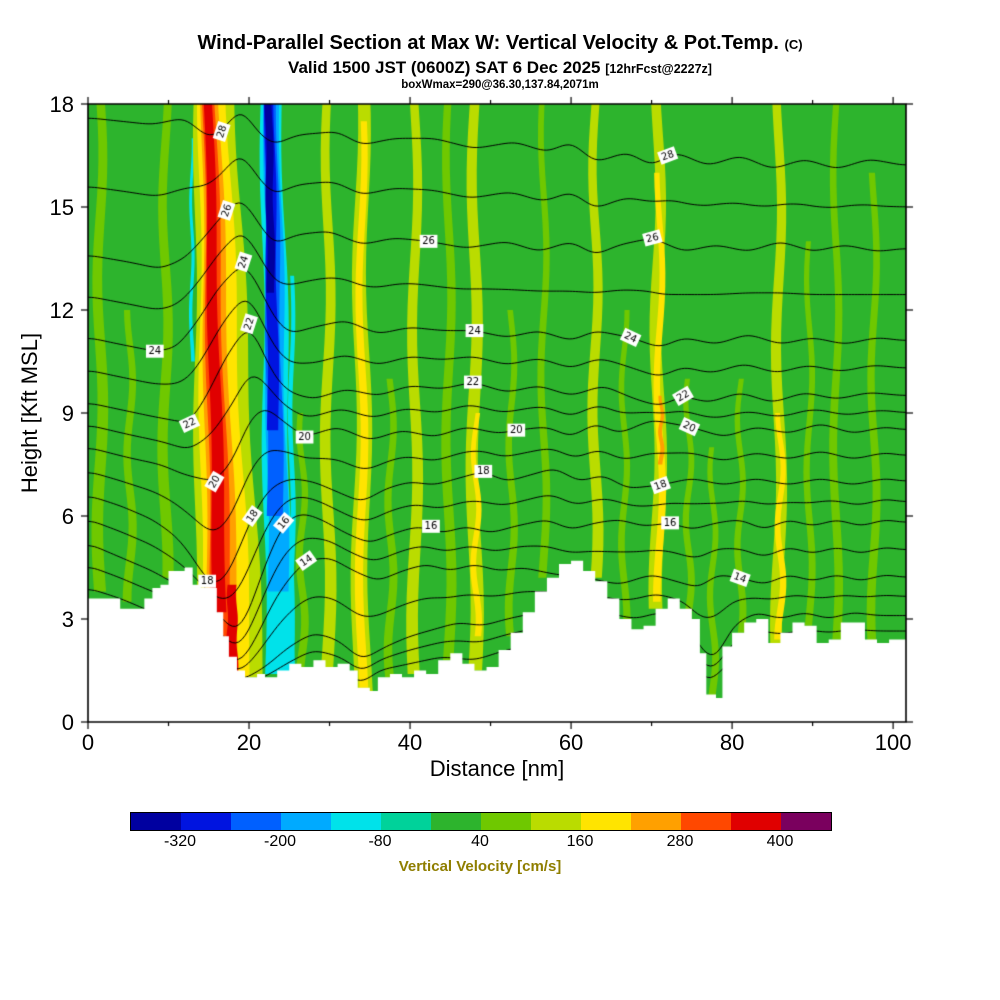  What do you see at coordinates (67, 413) in the screenshot?
I see `y-tick-label: 9` at bounding box center [67, 413].